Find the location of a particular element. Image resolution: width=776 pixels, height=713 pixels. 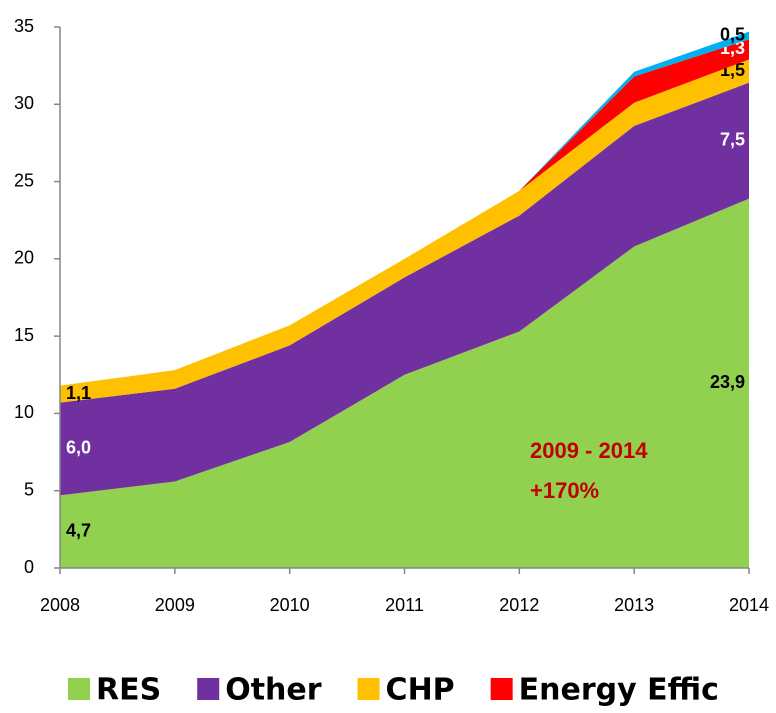

x-tick-label: 2008 is located at coordinates (60, 605).